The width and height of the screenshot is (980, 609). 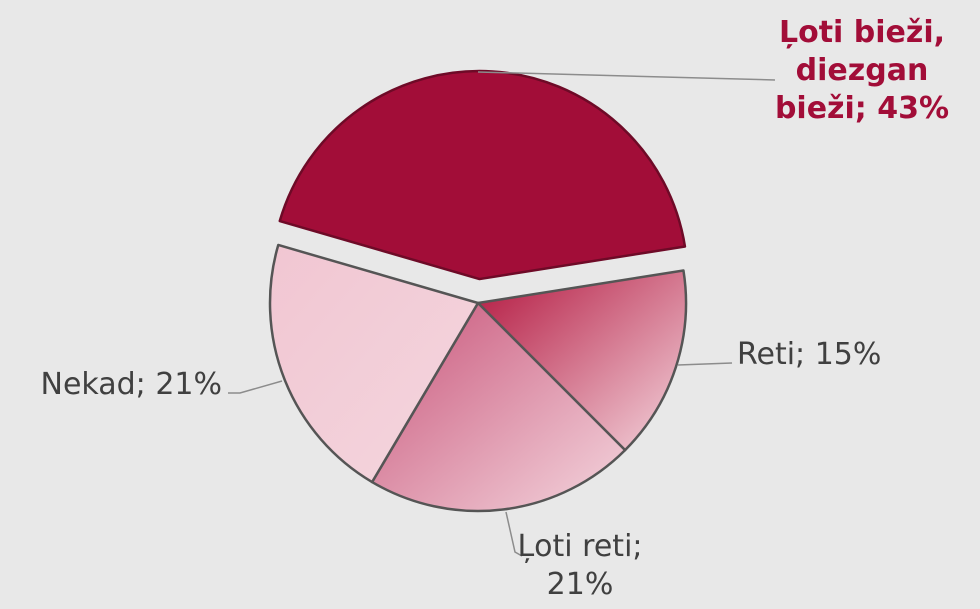 I want to click on data-label: Reti; 15%, so click(x=809, y=354).